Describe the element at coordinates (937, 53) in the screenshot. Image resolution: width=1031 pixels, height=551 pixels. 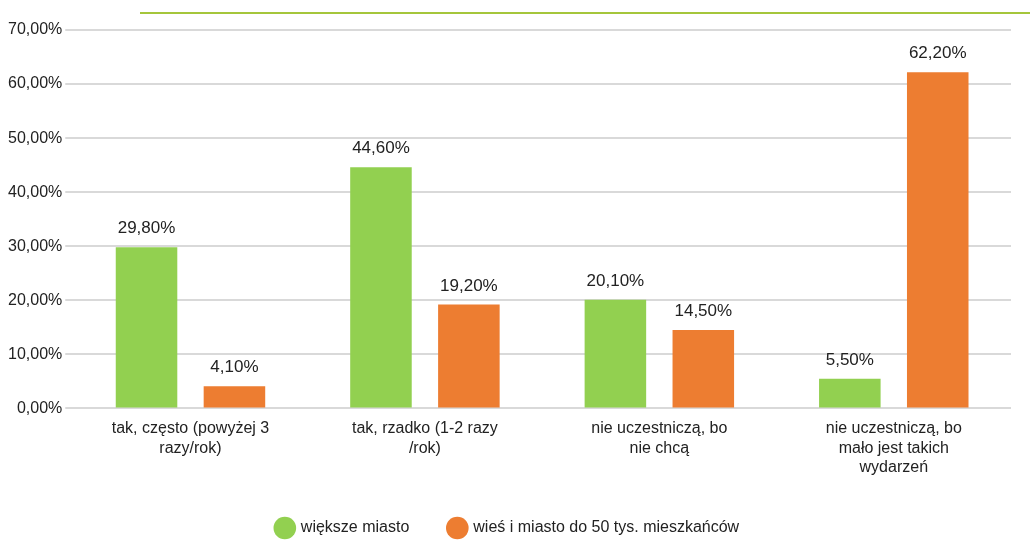
I see `data-label: 62,20%` at that location.